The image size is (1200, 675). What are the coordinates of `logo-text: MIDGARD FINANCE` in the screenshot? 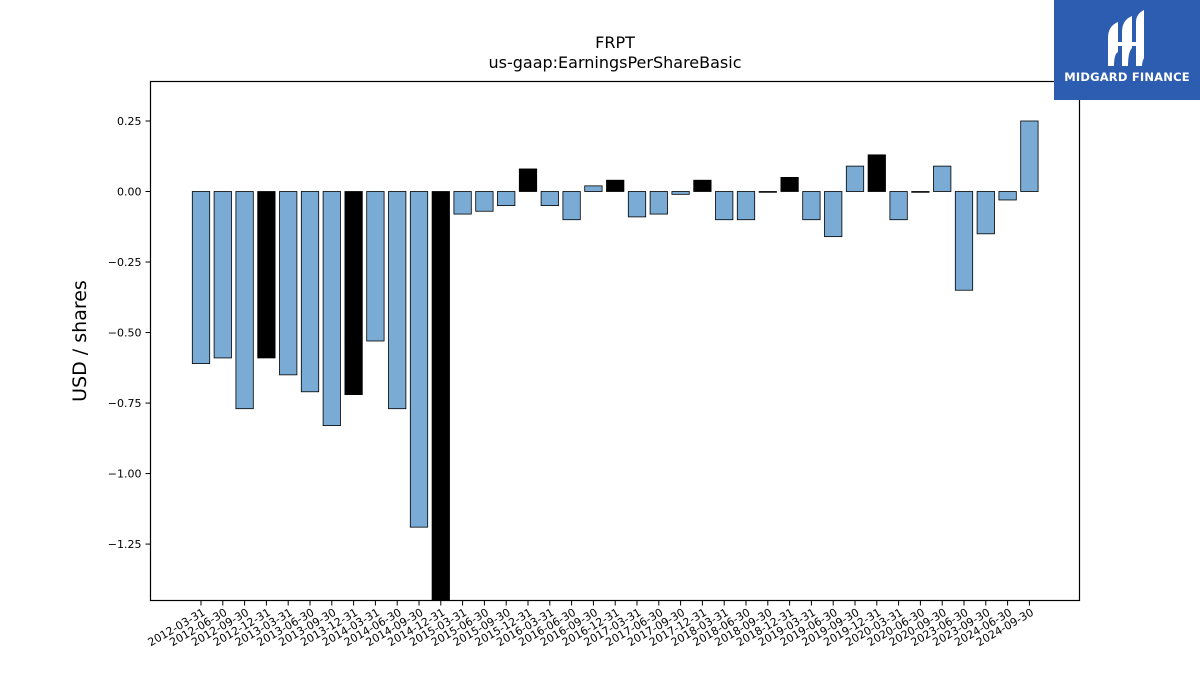 It's located at (1127, 77).